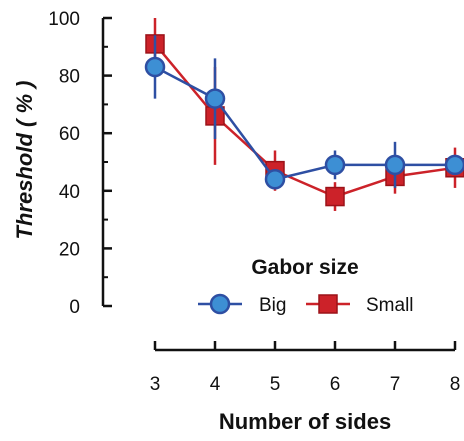 Image resolution: width=464 pixels, height=441 pixels. Describe the element at coordinates (360, 305) in the screenshot. I see `legend-item-small: Small` at that location.